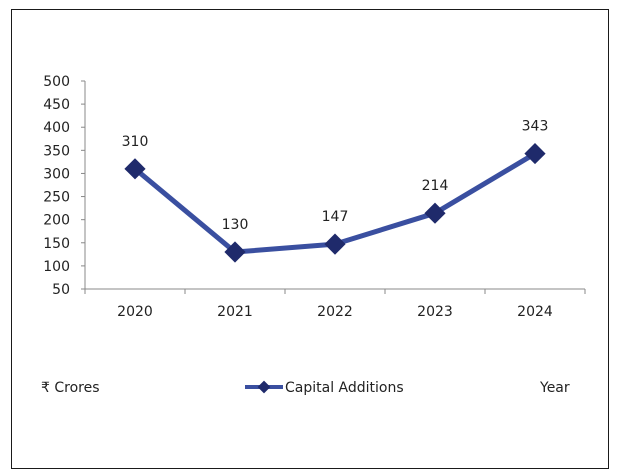  I want to click on y-tick-label: 50, so click(61, 290).